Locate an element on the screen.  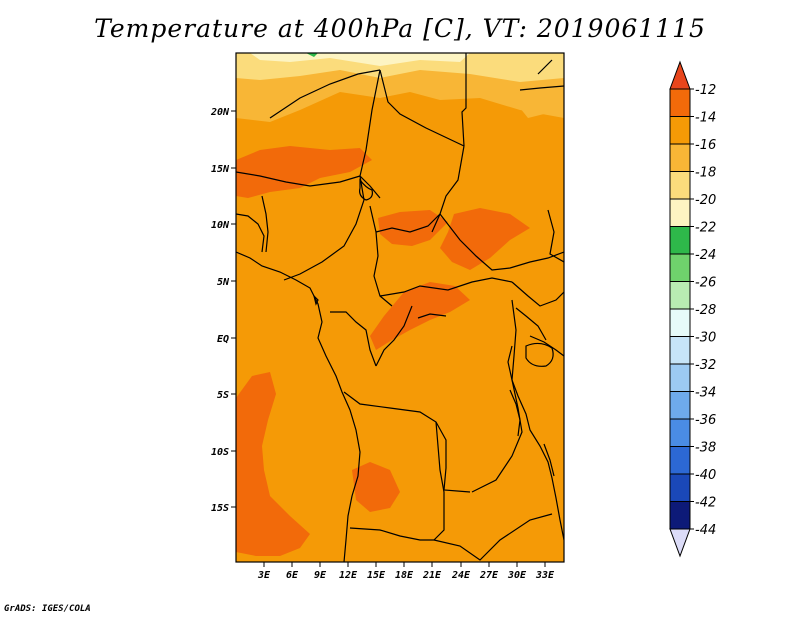
warm-patch-sudan is located at coordinates (485, 239).